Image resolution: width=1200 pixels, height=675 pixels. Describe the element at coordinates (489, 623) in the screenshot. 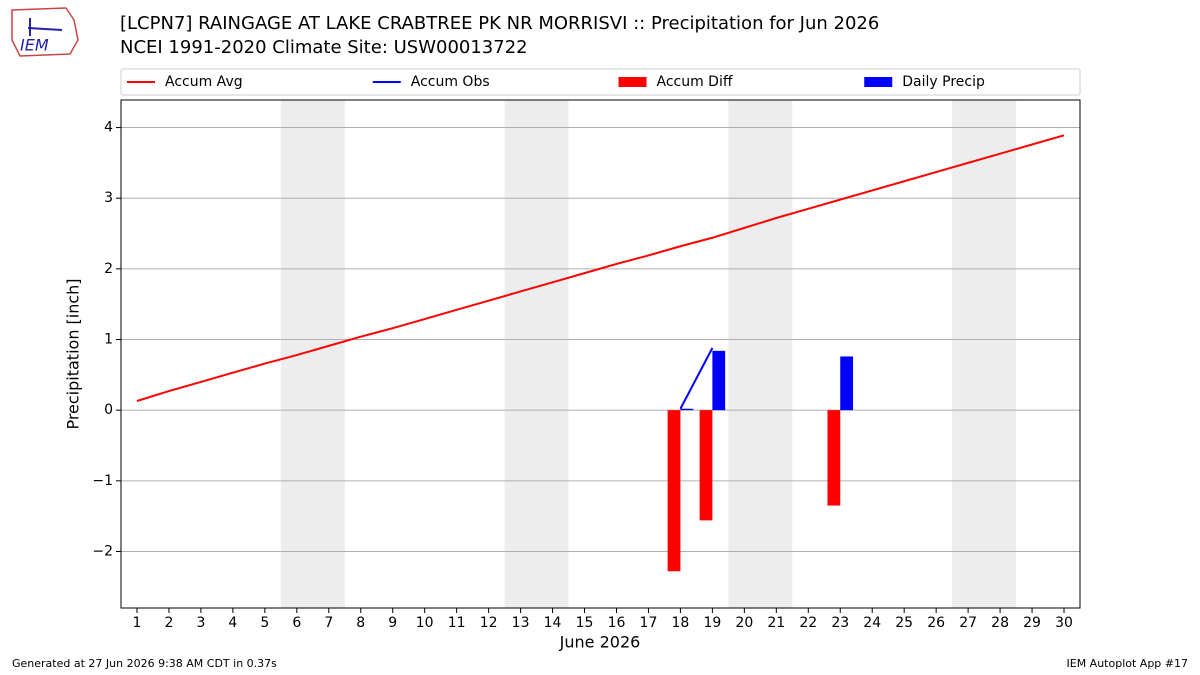

I see `x-tick-label: 12` at that location.